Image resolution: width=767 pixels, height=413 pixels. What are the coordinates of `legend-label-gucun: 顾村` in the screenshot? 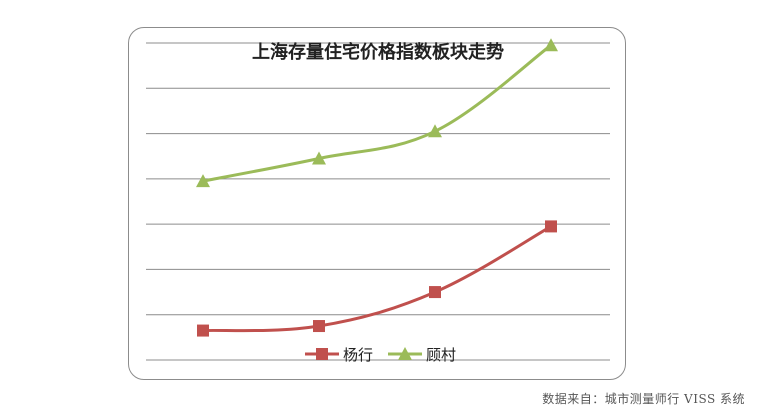 It's located at (441, 355).